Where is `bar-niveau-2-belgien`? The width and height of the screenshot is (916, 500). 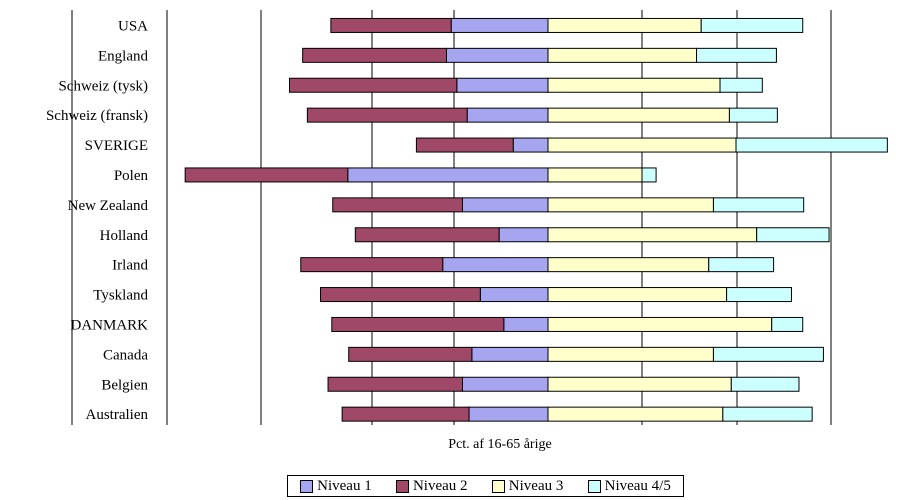 bar-niveau-2-belgien is located at coordinates (395, 384).